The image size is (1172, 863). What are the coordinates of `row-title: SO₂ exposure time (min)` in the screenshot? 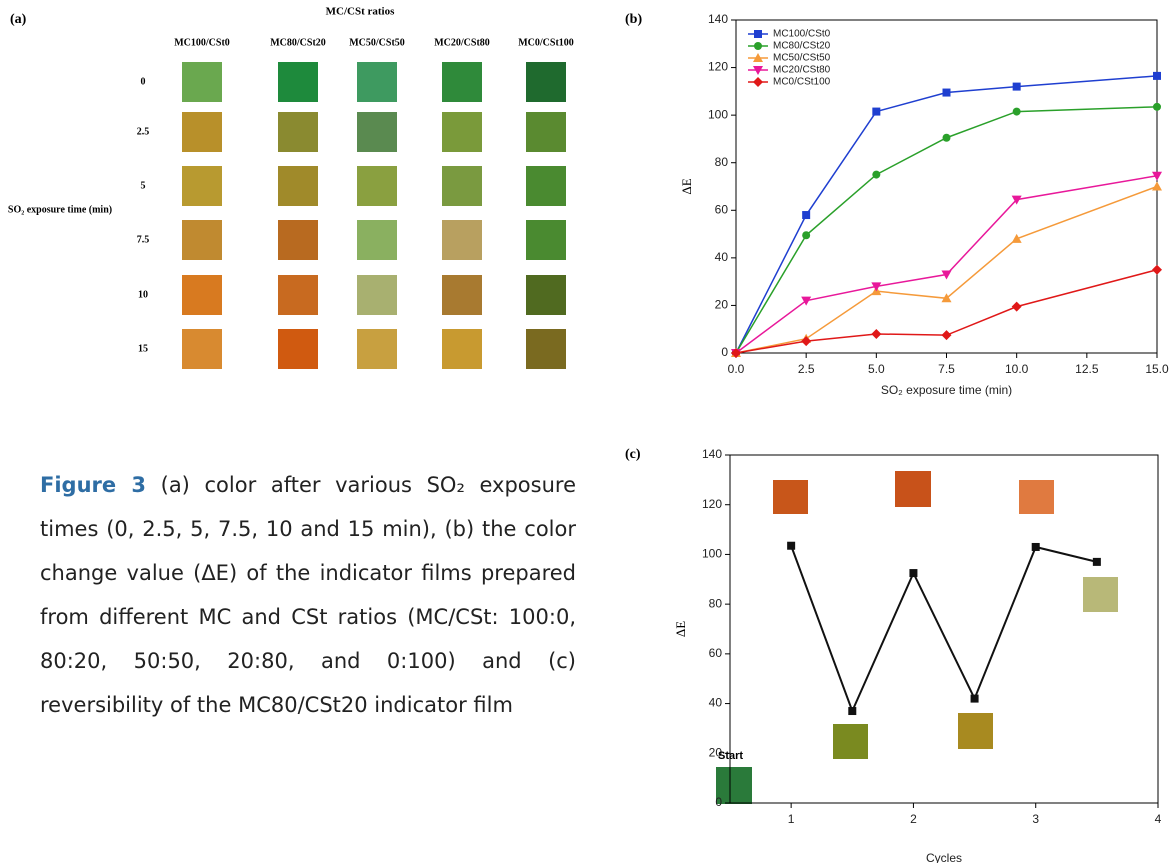 It's located at (60, 209).